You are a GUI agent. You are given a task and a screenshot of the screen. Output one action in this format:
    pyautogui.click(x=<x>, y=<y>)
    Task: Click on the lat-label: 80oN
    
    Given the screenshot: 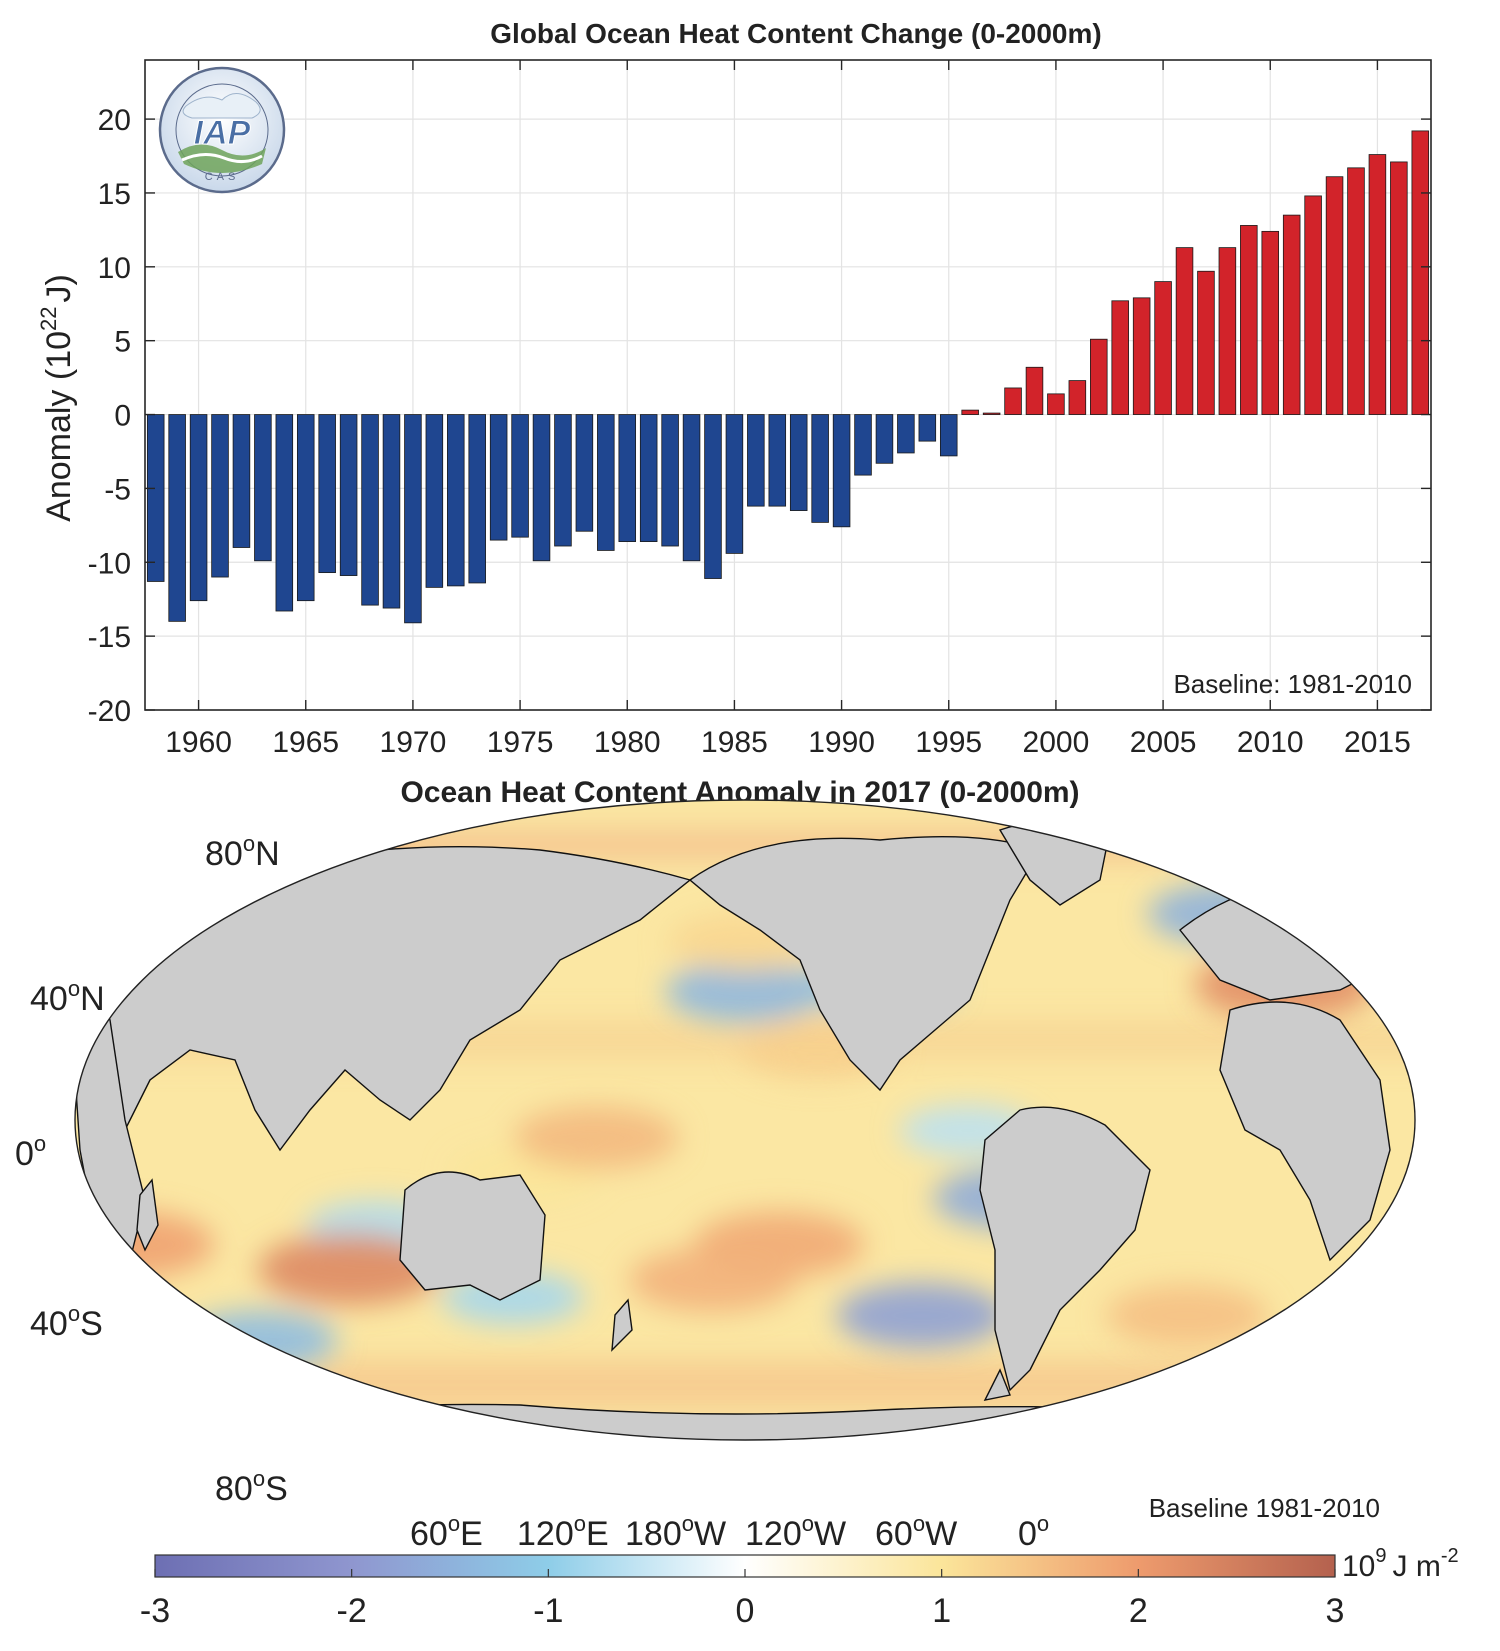 What is the action you would take?
    pyautogui.click(x=242, y=852)
    